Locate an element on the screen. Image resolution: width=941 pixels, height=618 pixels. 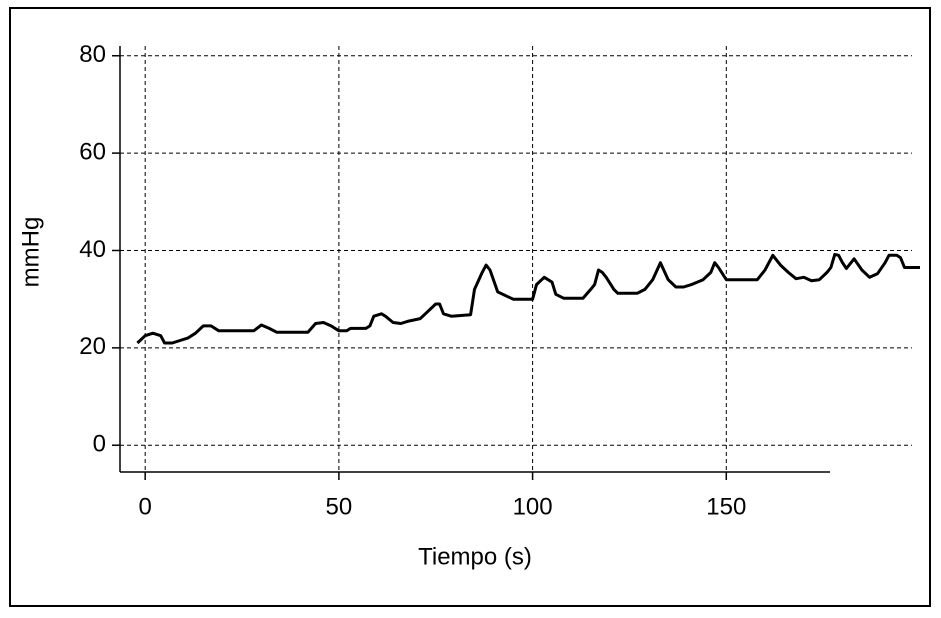
y-tick-label: 20 is located at coordinates (92, 346).